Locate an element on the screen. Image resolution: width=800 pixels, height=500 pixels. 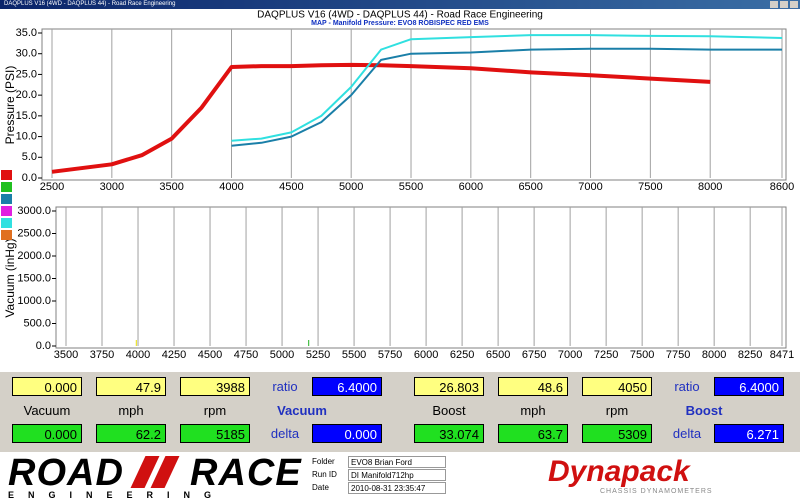
x-tick-label: 3000 is located at coordinates (112, 187).